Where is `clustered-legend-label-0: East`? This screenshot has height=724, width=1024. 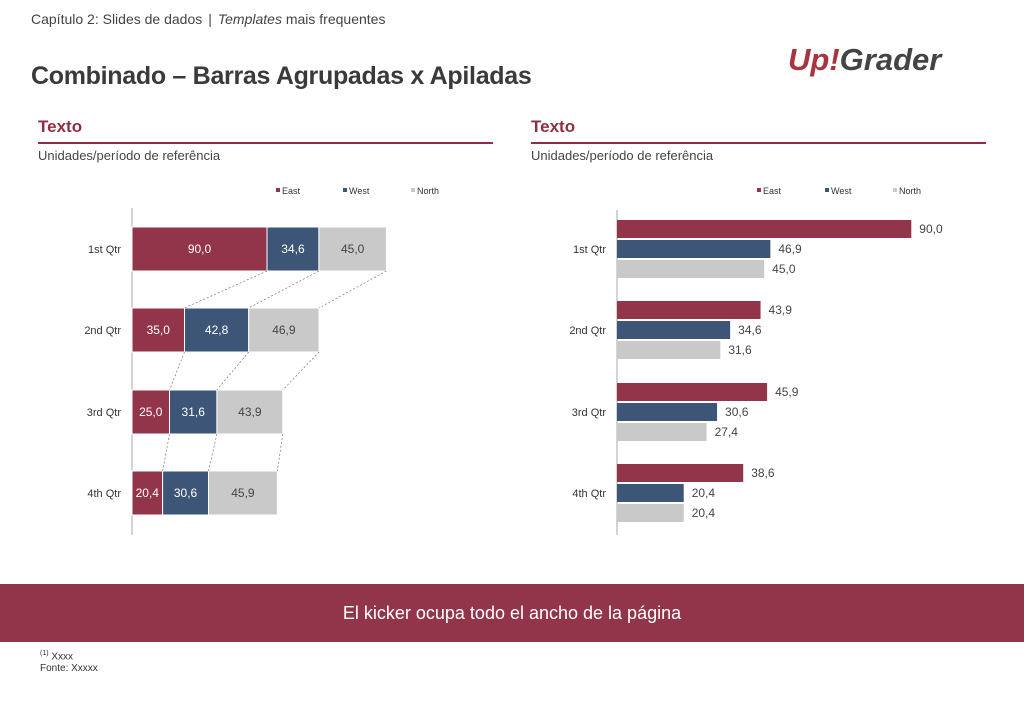
clustered-legend-label-0: East is located at coordinates (772, 191).